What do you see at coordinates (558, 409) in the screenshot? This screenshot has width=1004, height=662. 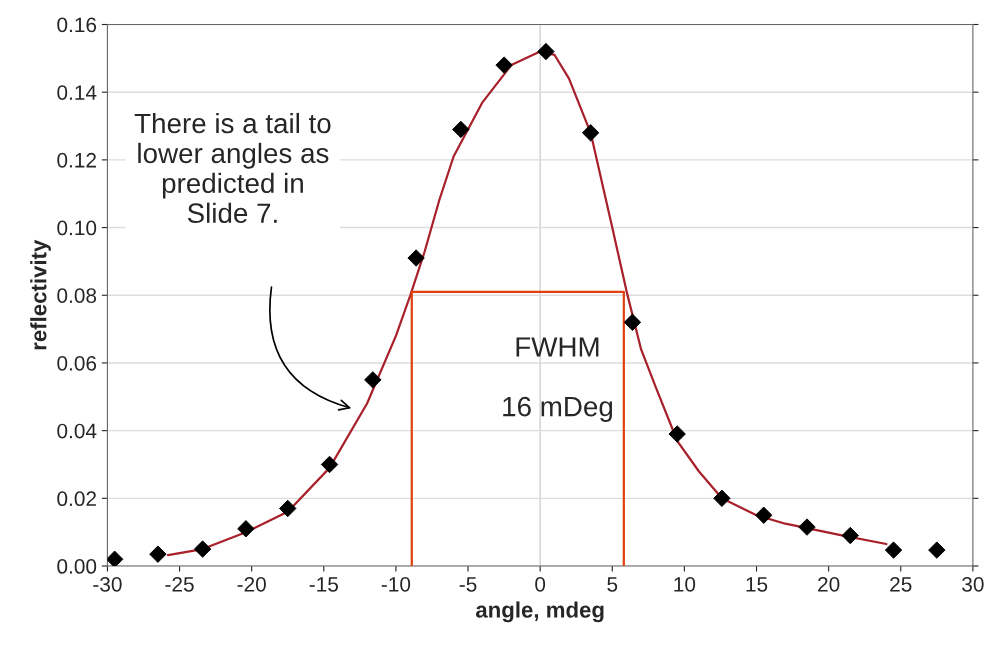 I see `annotation: 16 mDeg` at bounding box center [558, 409].